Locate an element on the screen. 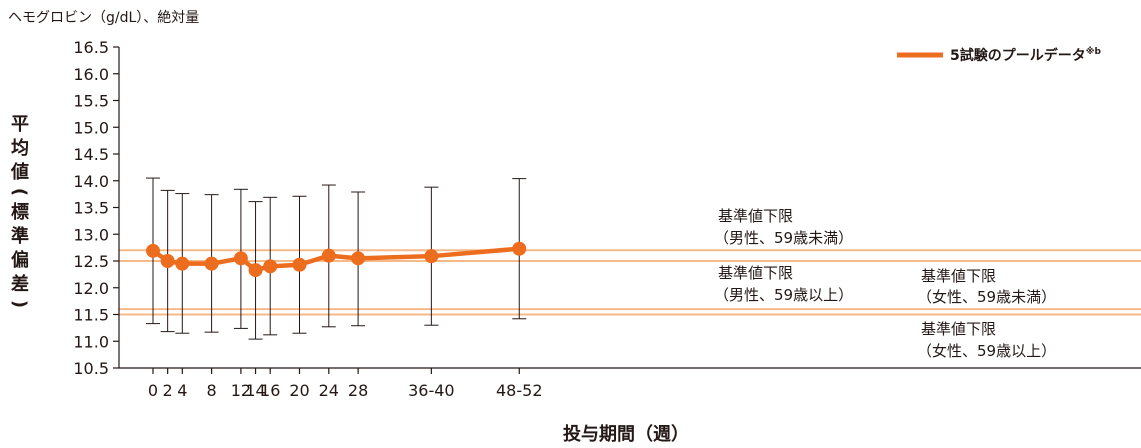  x-tick-label: 48-52 is located at coordinates (519, 390).